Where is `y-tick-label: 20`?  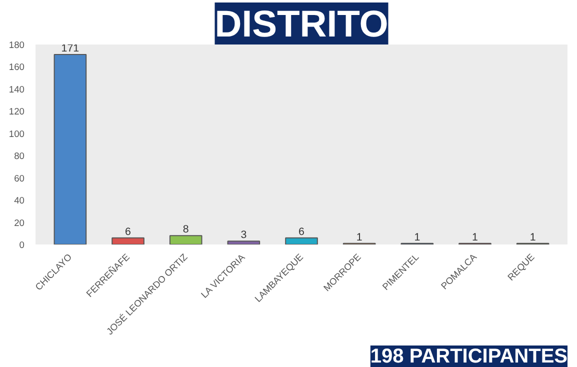
y-tick-label: 20 is located at coordinates (19, 223).